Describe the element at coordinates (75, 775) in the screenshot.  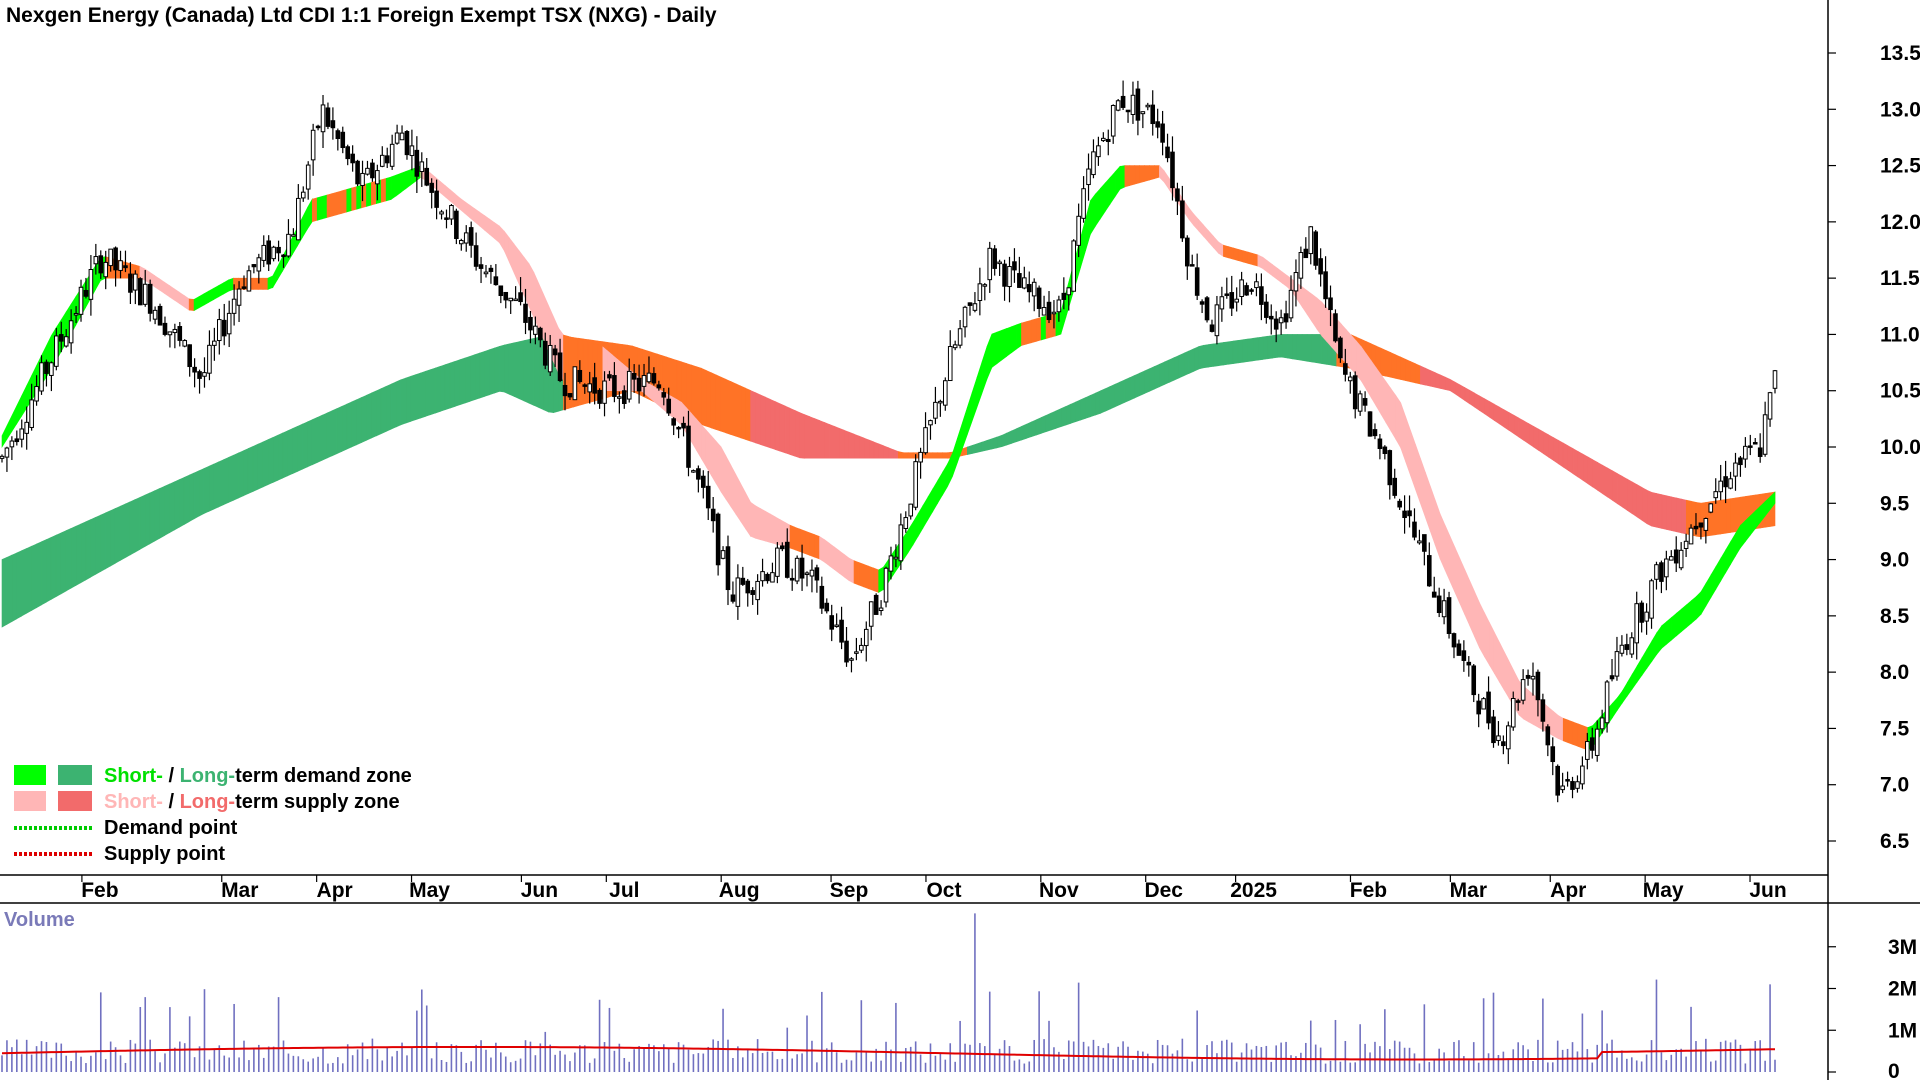
I see `legend-swatch-long` at that location.